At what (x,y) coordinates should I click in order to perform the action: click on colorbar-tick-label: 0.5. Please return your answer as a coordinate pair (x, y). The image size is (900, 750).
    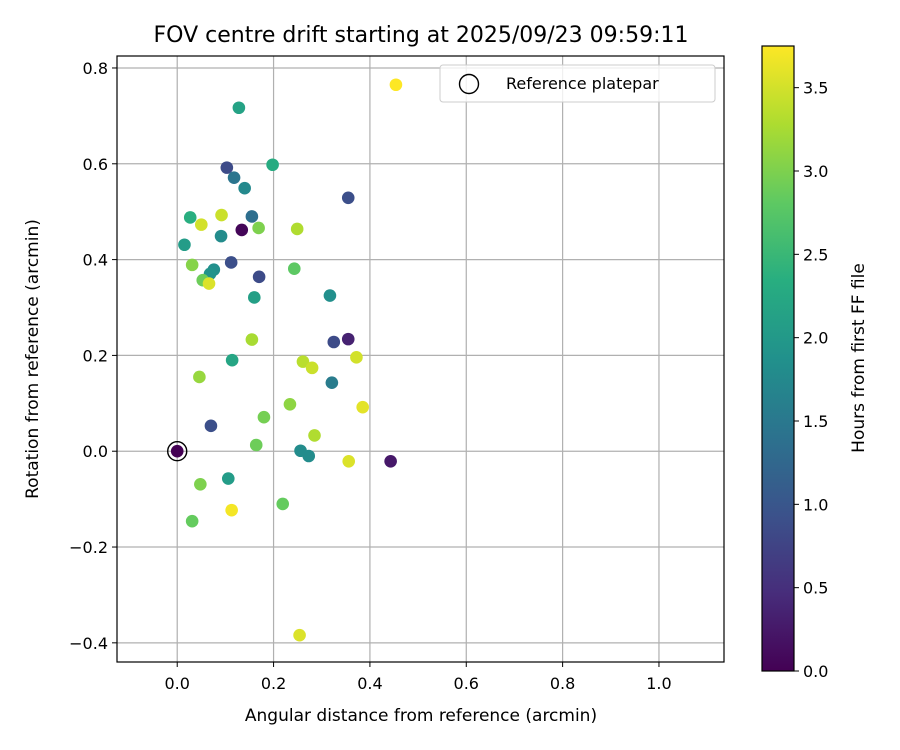
    Looking at the image, I should click on (815, 588).